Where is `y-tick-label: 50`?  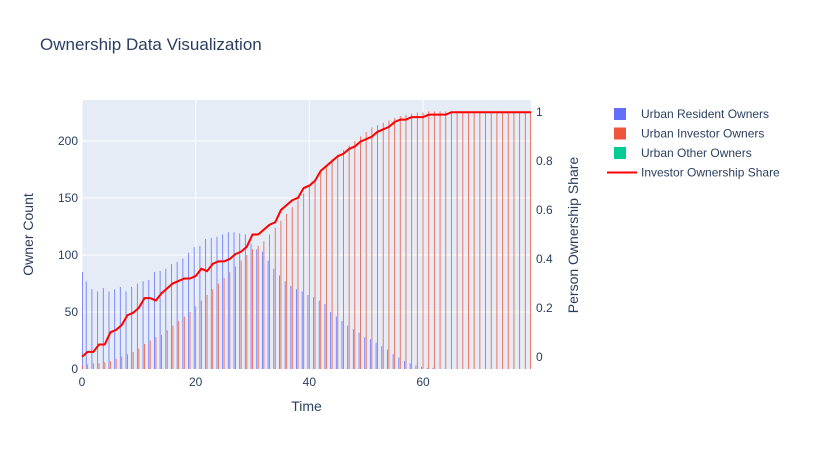
y-tick-label: 50 is located at coordinates (72, 312).